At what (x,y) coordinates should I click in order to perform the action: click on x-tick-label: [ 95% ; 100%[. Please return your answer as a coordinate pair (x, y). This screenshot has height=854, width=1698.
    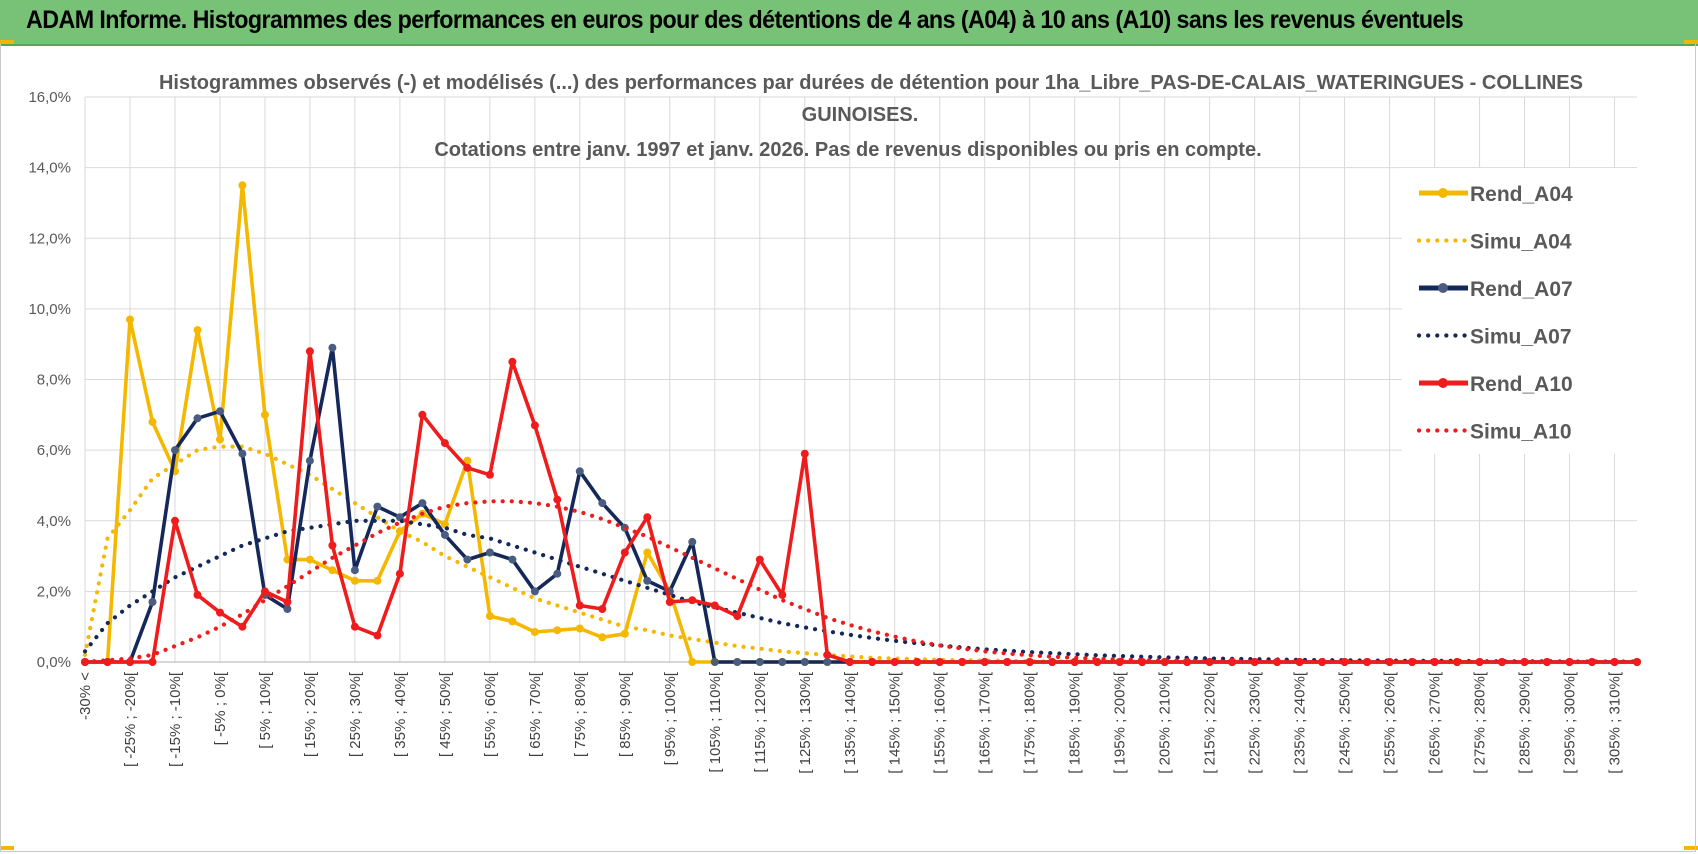
    Looking at the image, I should click on (670, 718).